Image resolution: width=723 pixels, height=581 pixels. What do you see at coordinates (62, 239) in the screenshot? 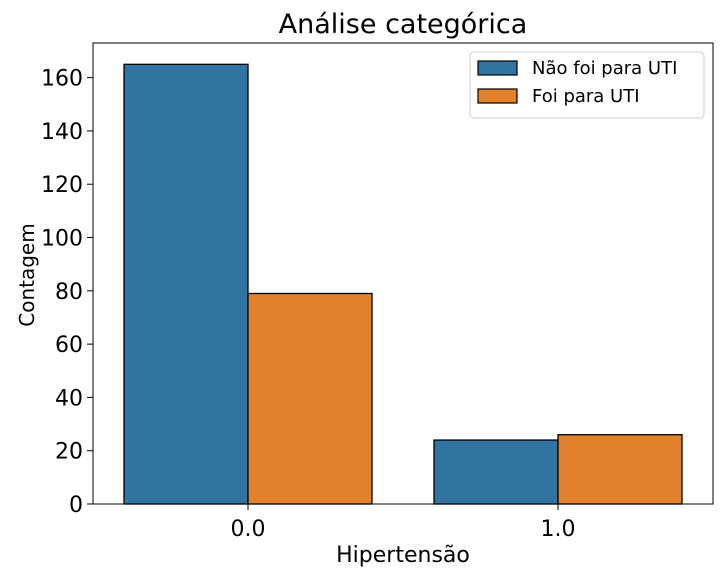
I see `y-tick-label: 100` at bounding box center [62, 239].